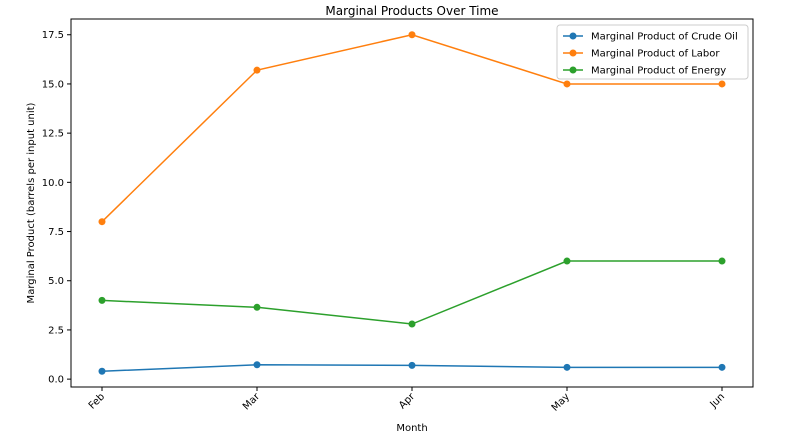 Image resolution: width=786 pixels, height=439 pixels. Describe the element at coordinates (53, 84) in the screenshot. I see `y-tick-label: 15.0` at that location.